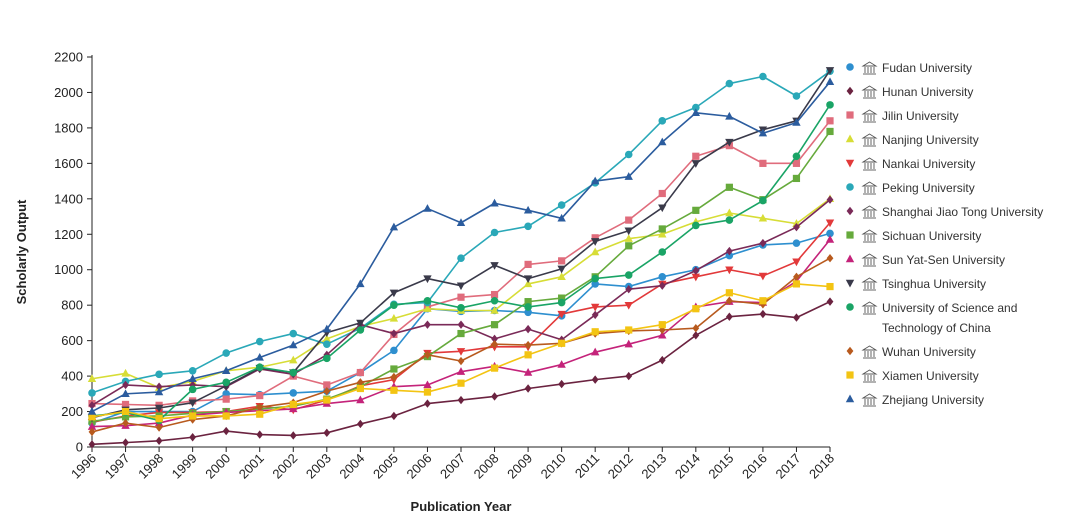  I want to click on y-tick-label: 2000, so click(68, 92).